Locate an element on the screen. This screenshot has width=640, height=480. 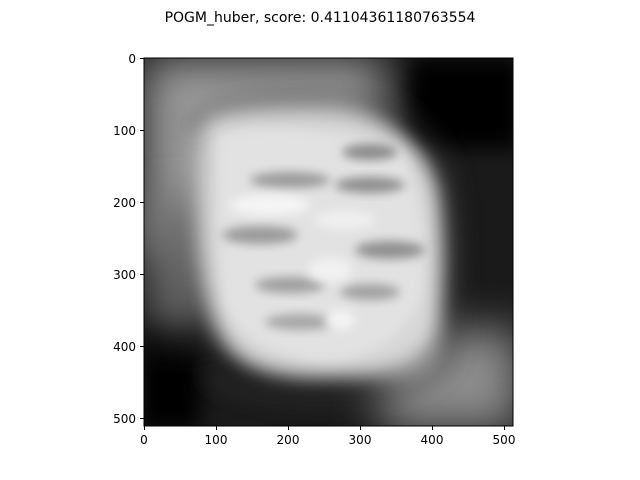
y-axis: 0 100 200 300 400 500 is located at coordinates (128, 239).